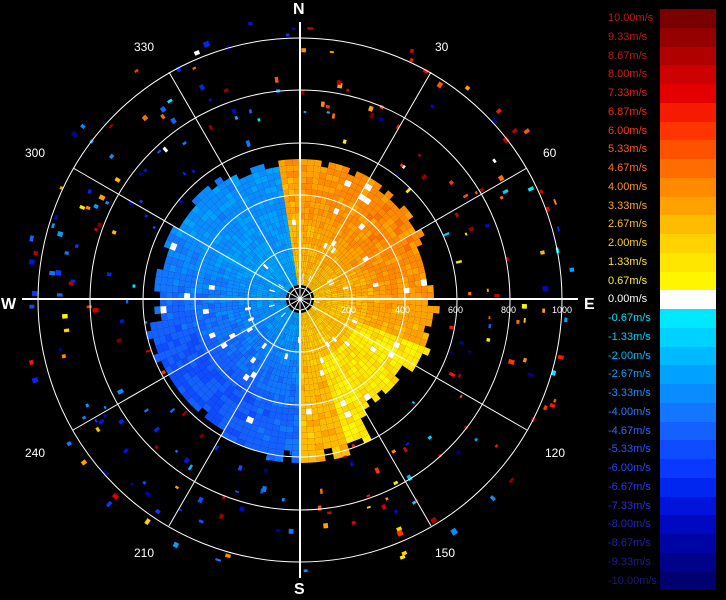 This screenshot has height=600, width=726. What do you see at coordinates (660, 206) in the screenshot?
I see `colorbar-entry: 3.33m/s` at bounding box center [660, 206].